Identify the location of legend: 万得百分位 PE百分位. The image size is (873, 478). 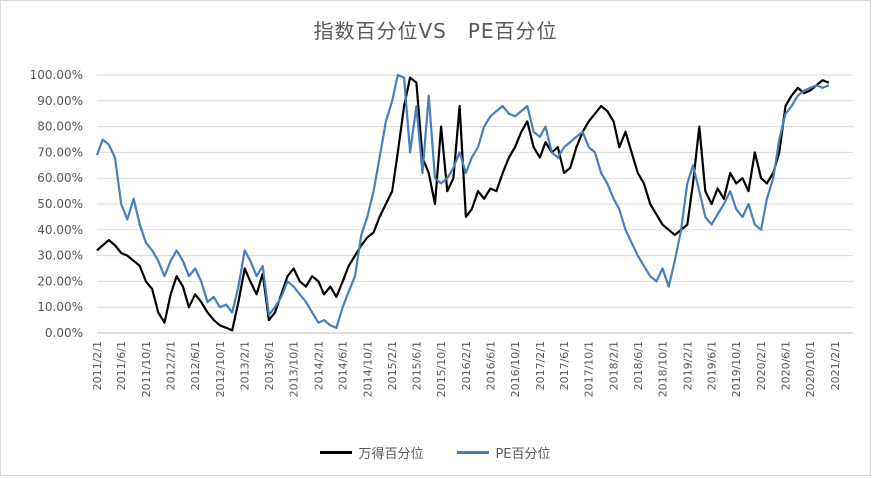
(435, 452).